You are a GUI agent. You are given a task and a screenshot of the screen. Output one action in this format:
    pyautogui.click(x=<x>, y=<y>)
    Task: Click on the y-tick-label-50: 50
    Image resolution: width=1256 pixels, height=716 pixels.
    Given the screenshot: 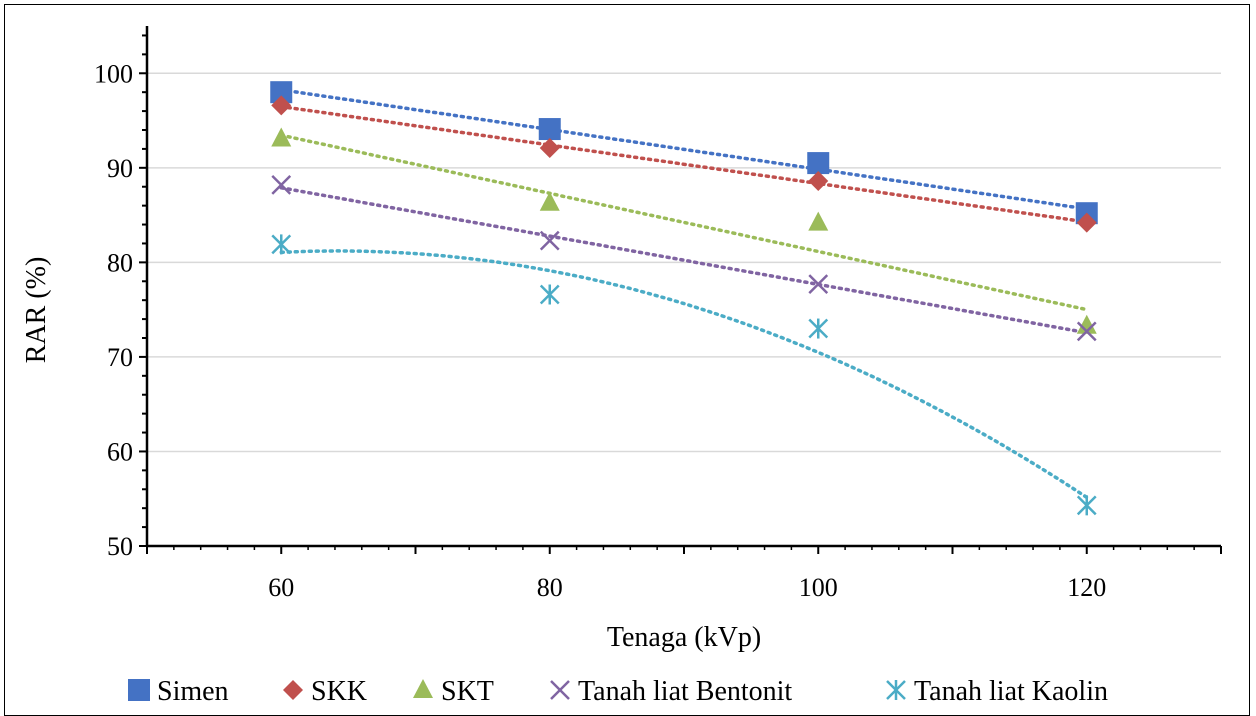 What is the action you would take?
    pyautogui.click(x=120, y=546)
    